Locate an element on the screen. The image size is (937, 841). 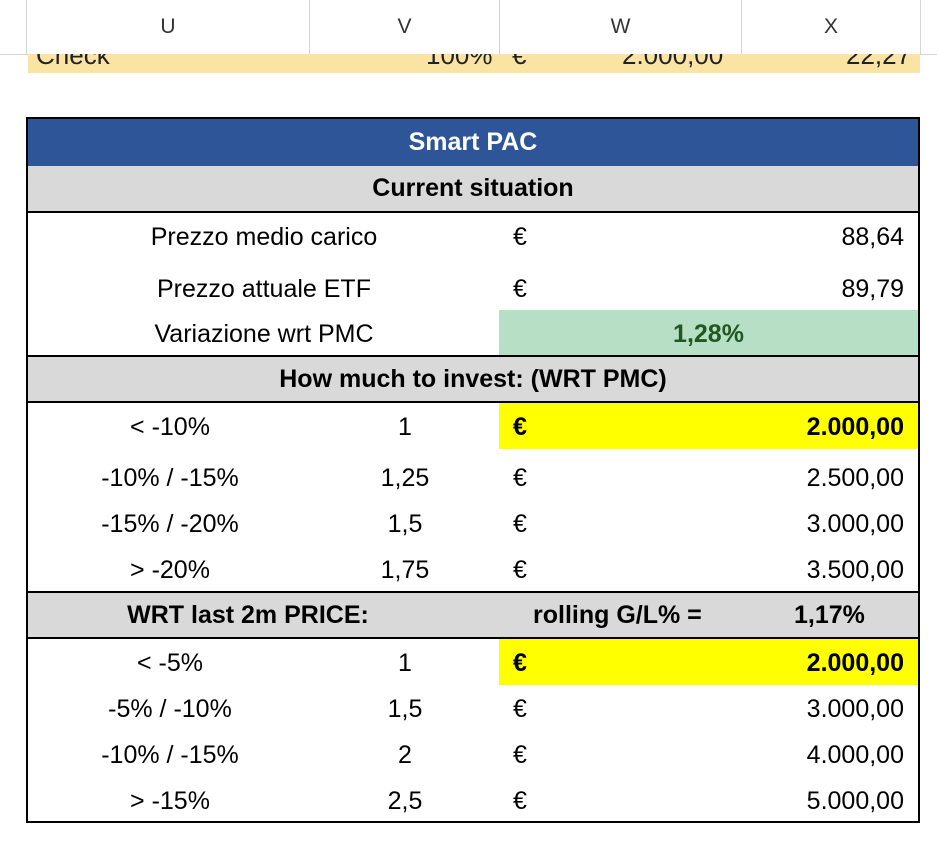
column-header-w: W is located at coordinates (620, 27).